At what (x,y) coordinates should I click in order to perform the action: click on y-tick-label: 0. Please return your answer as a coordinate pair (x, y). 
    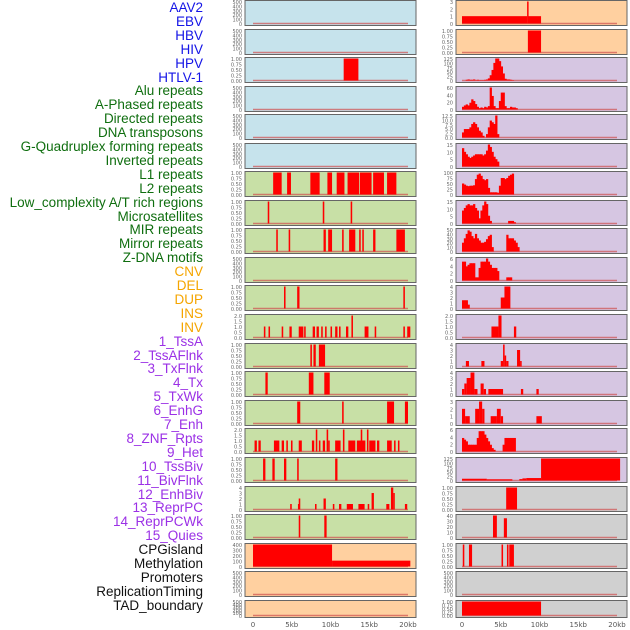
    Looking at the image, I should click on (451, 111).